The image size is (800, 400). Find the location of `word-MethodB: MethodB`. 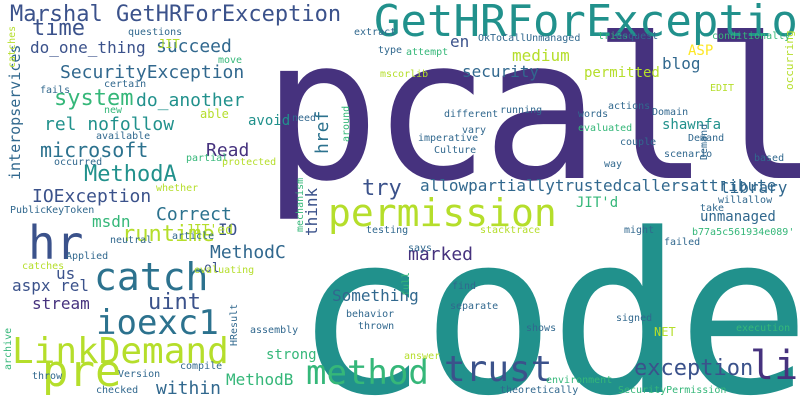

word-MethodB: MethodB is located at coordinates (260, 379).